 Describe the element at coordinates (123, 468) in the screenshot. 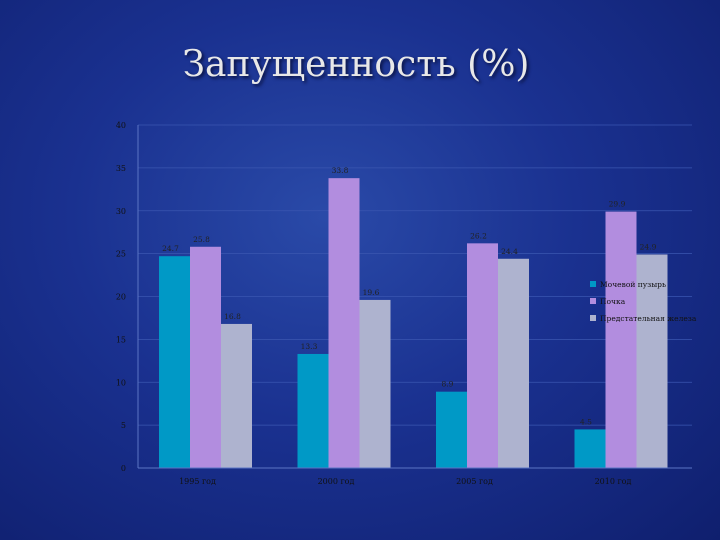

I see `y-tick-label: 0` at that location.